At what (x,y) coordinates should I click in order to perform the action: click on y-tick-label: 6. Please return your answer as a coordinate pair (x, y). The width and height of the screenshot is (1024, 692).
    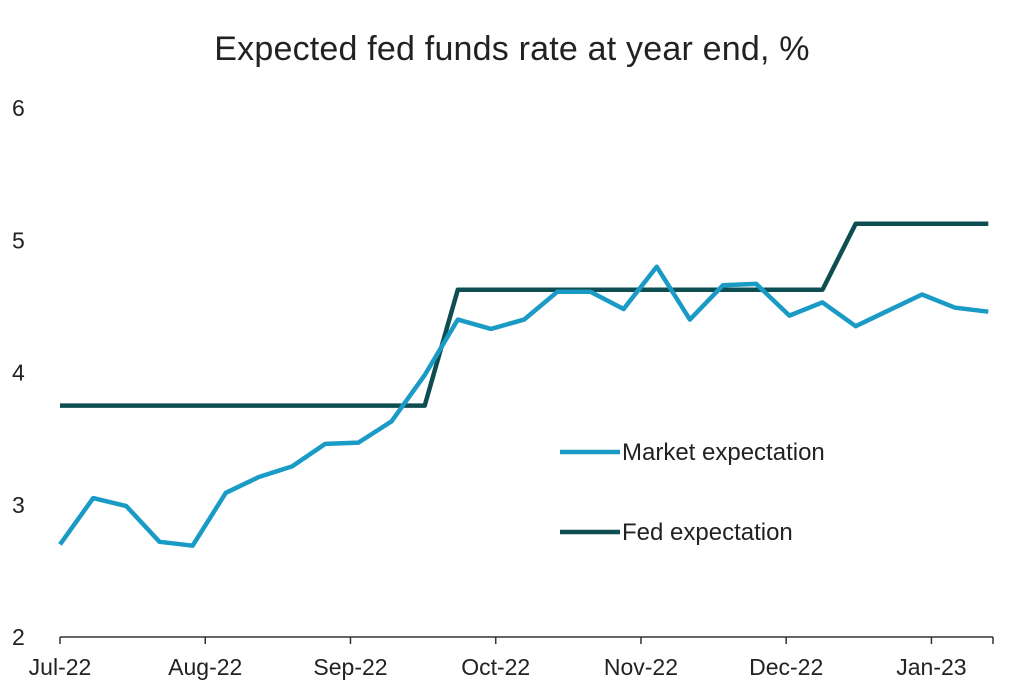
    Looking at the image, I should click on (18, 108).